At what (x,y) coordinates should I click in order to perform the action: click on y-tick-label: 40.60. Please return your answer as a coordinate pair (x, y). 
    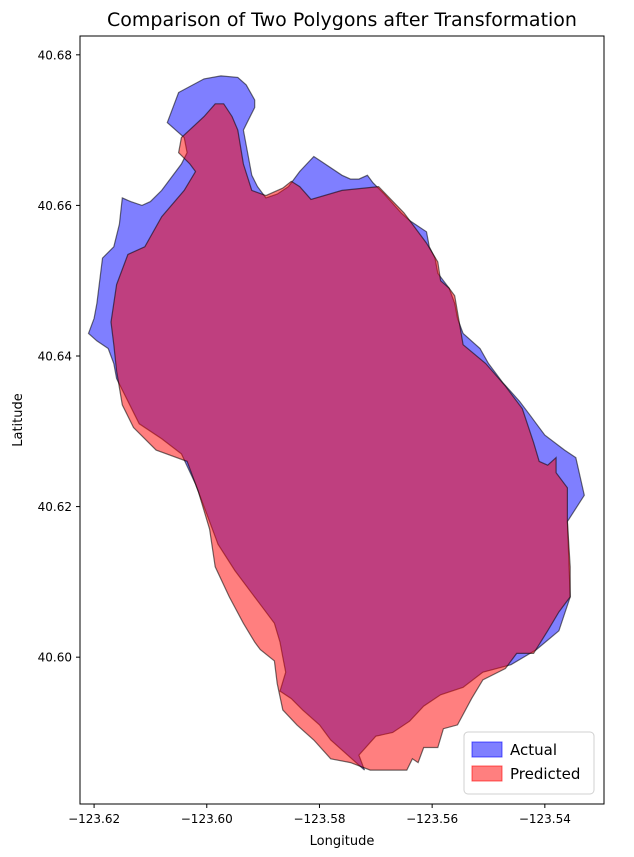
    Looking at the image, I should click on (55, 658).